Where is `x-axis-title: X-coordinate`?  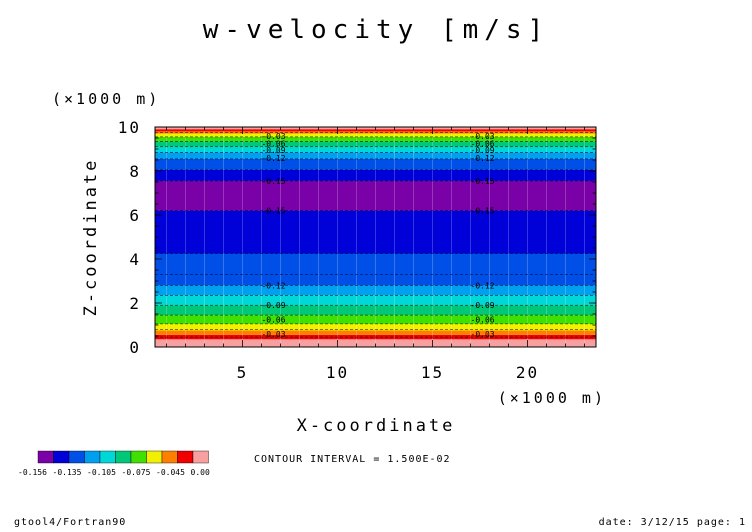
x-axis-title: X-coordinate is located at coordinates (376, 426).